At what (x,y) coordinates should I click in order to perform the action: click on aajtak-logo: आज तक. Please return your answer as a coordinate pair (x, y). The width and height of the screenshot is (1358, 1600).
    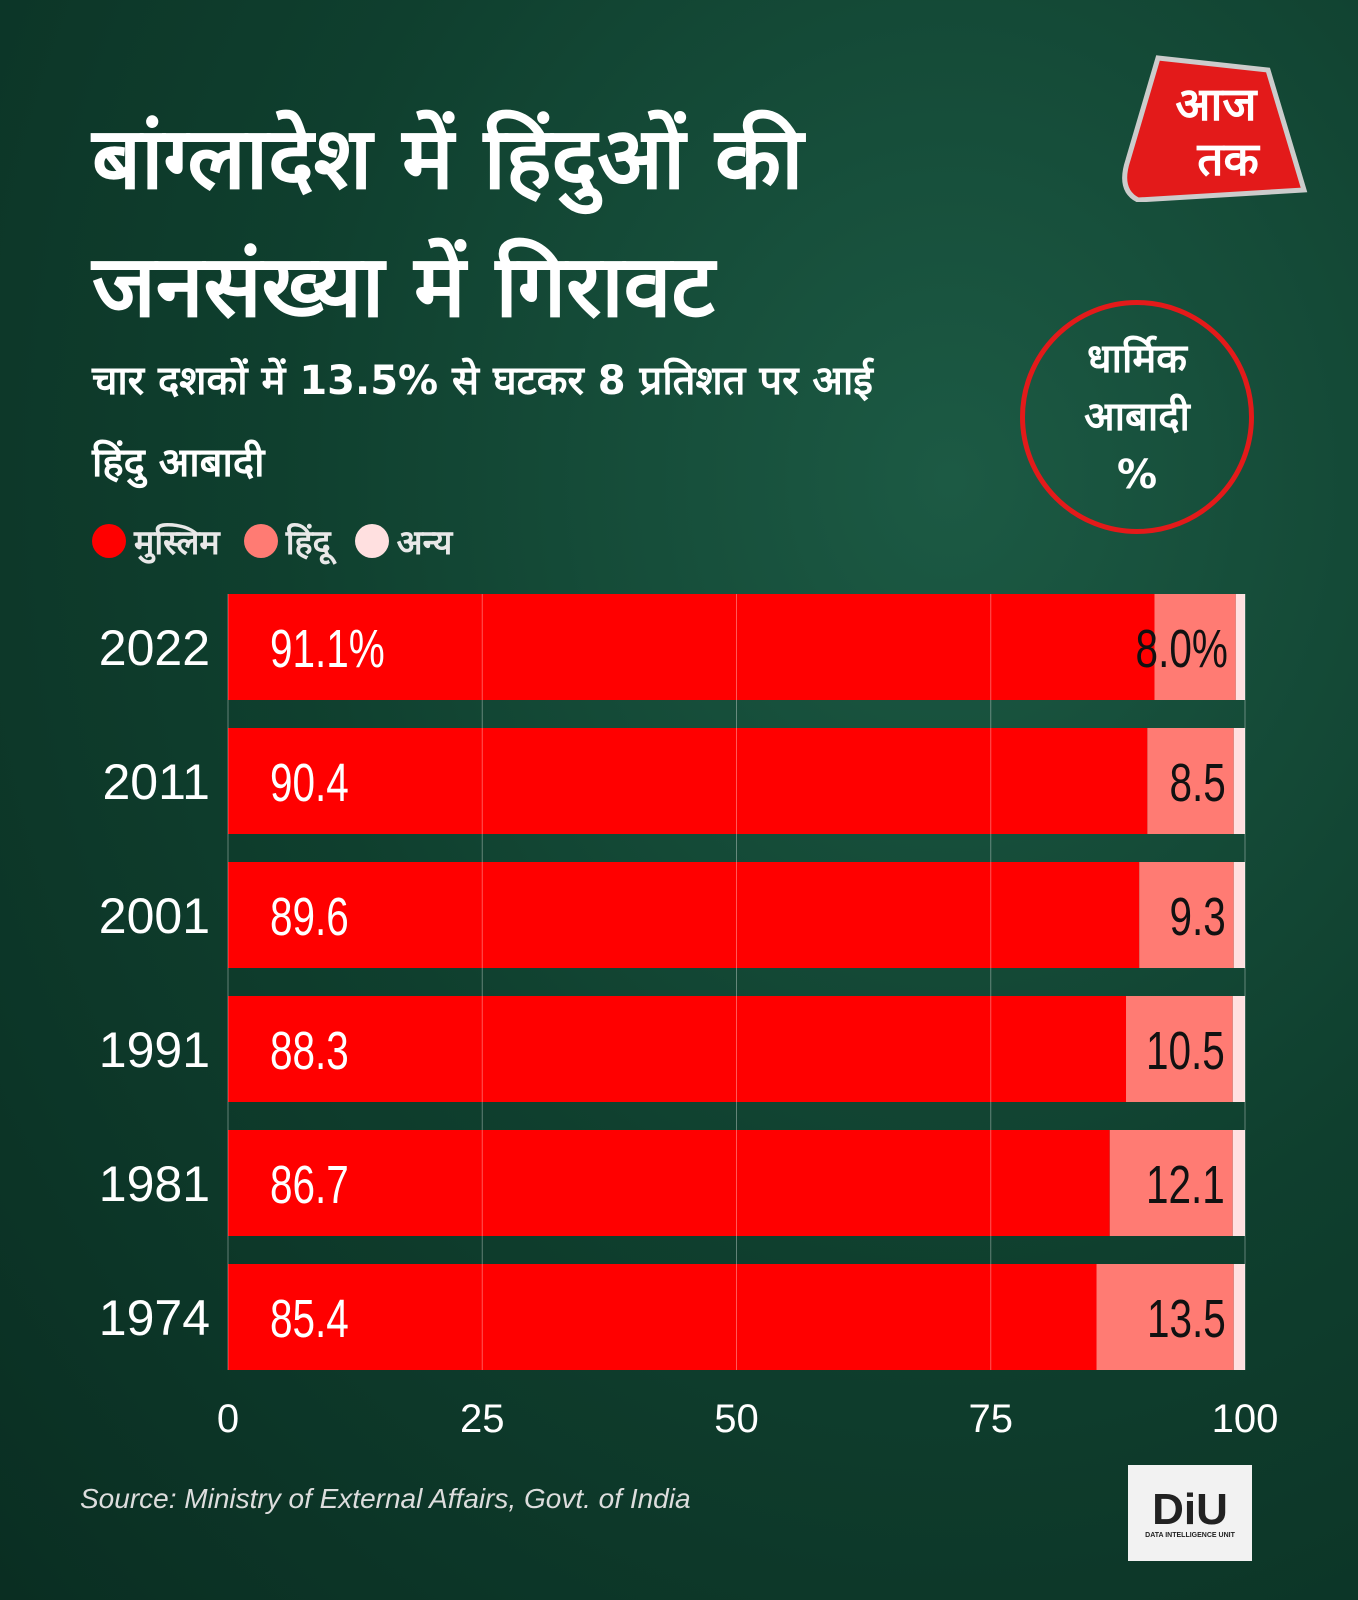
    Looking at the image, I should click on (1215, 128).